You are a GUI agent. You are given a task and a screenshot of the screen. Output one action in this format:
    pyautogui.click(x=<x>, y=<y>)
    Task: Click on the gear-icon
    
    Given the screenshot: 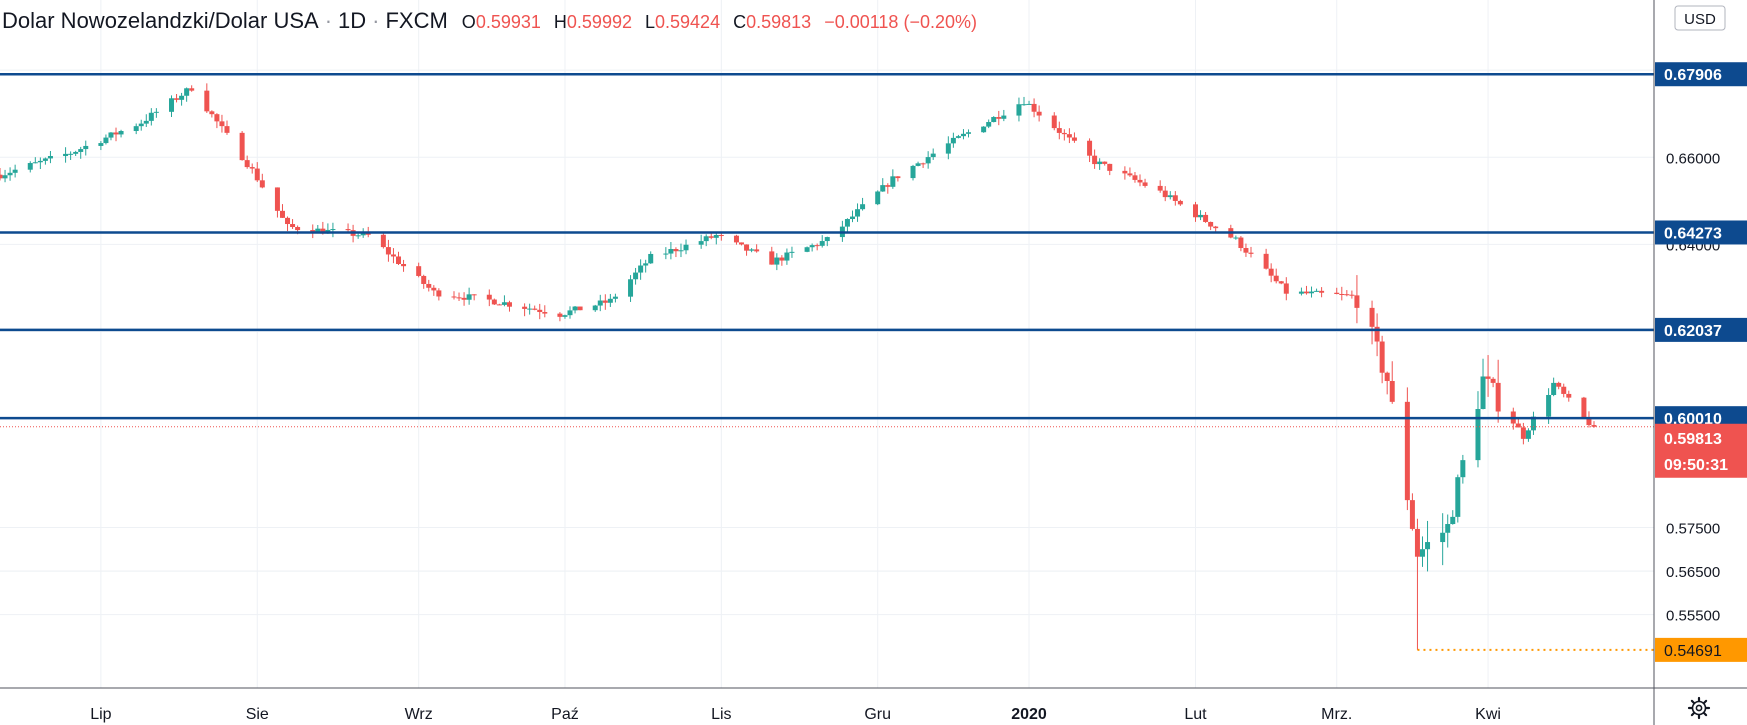 What is the action you would take?
    pyautogui.click(x=1699, y=708)
    